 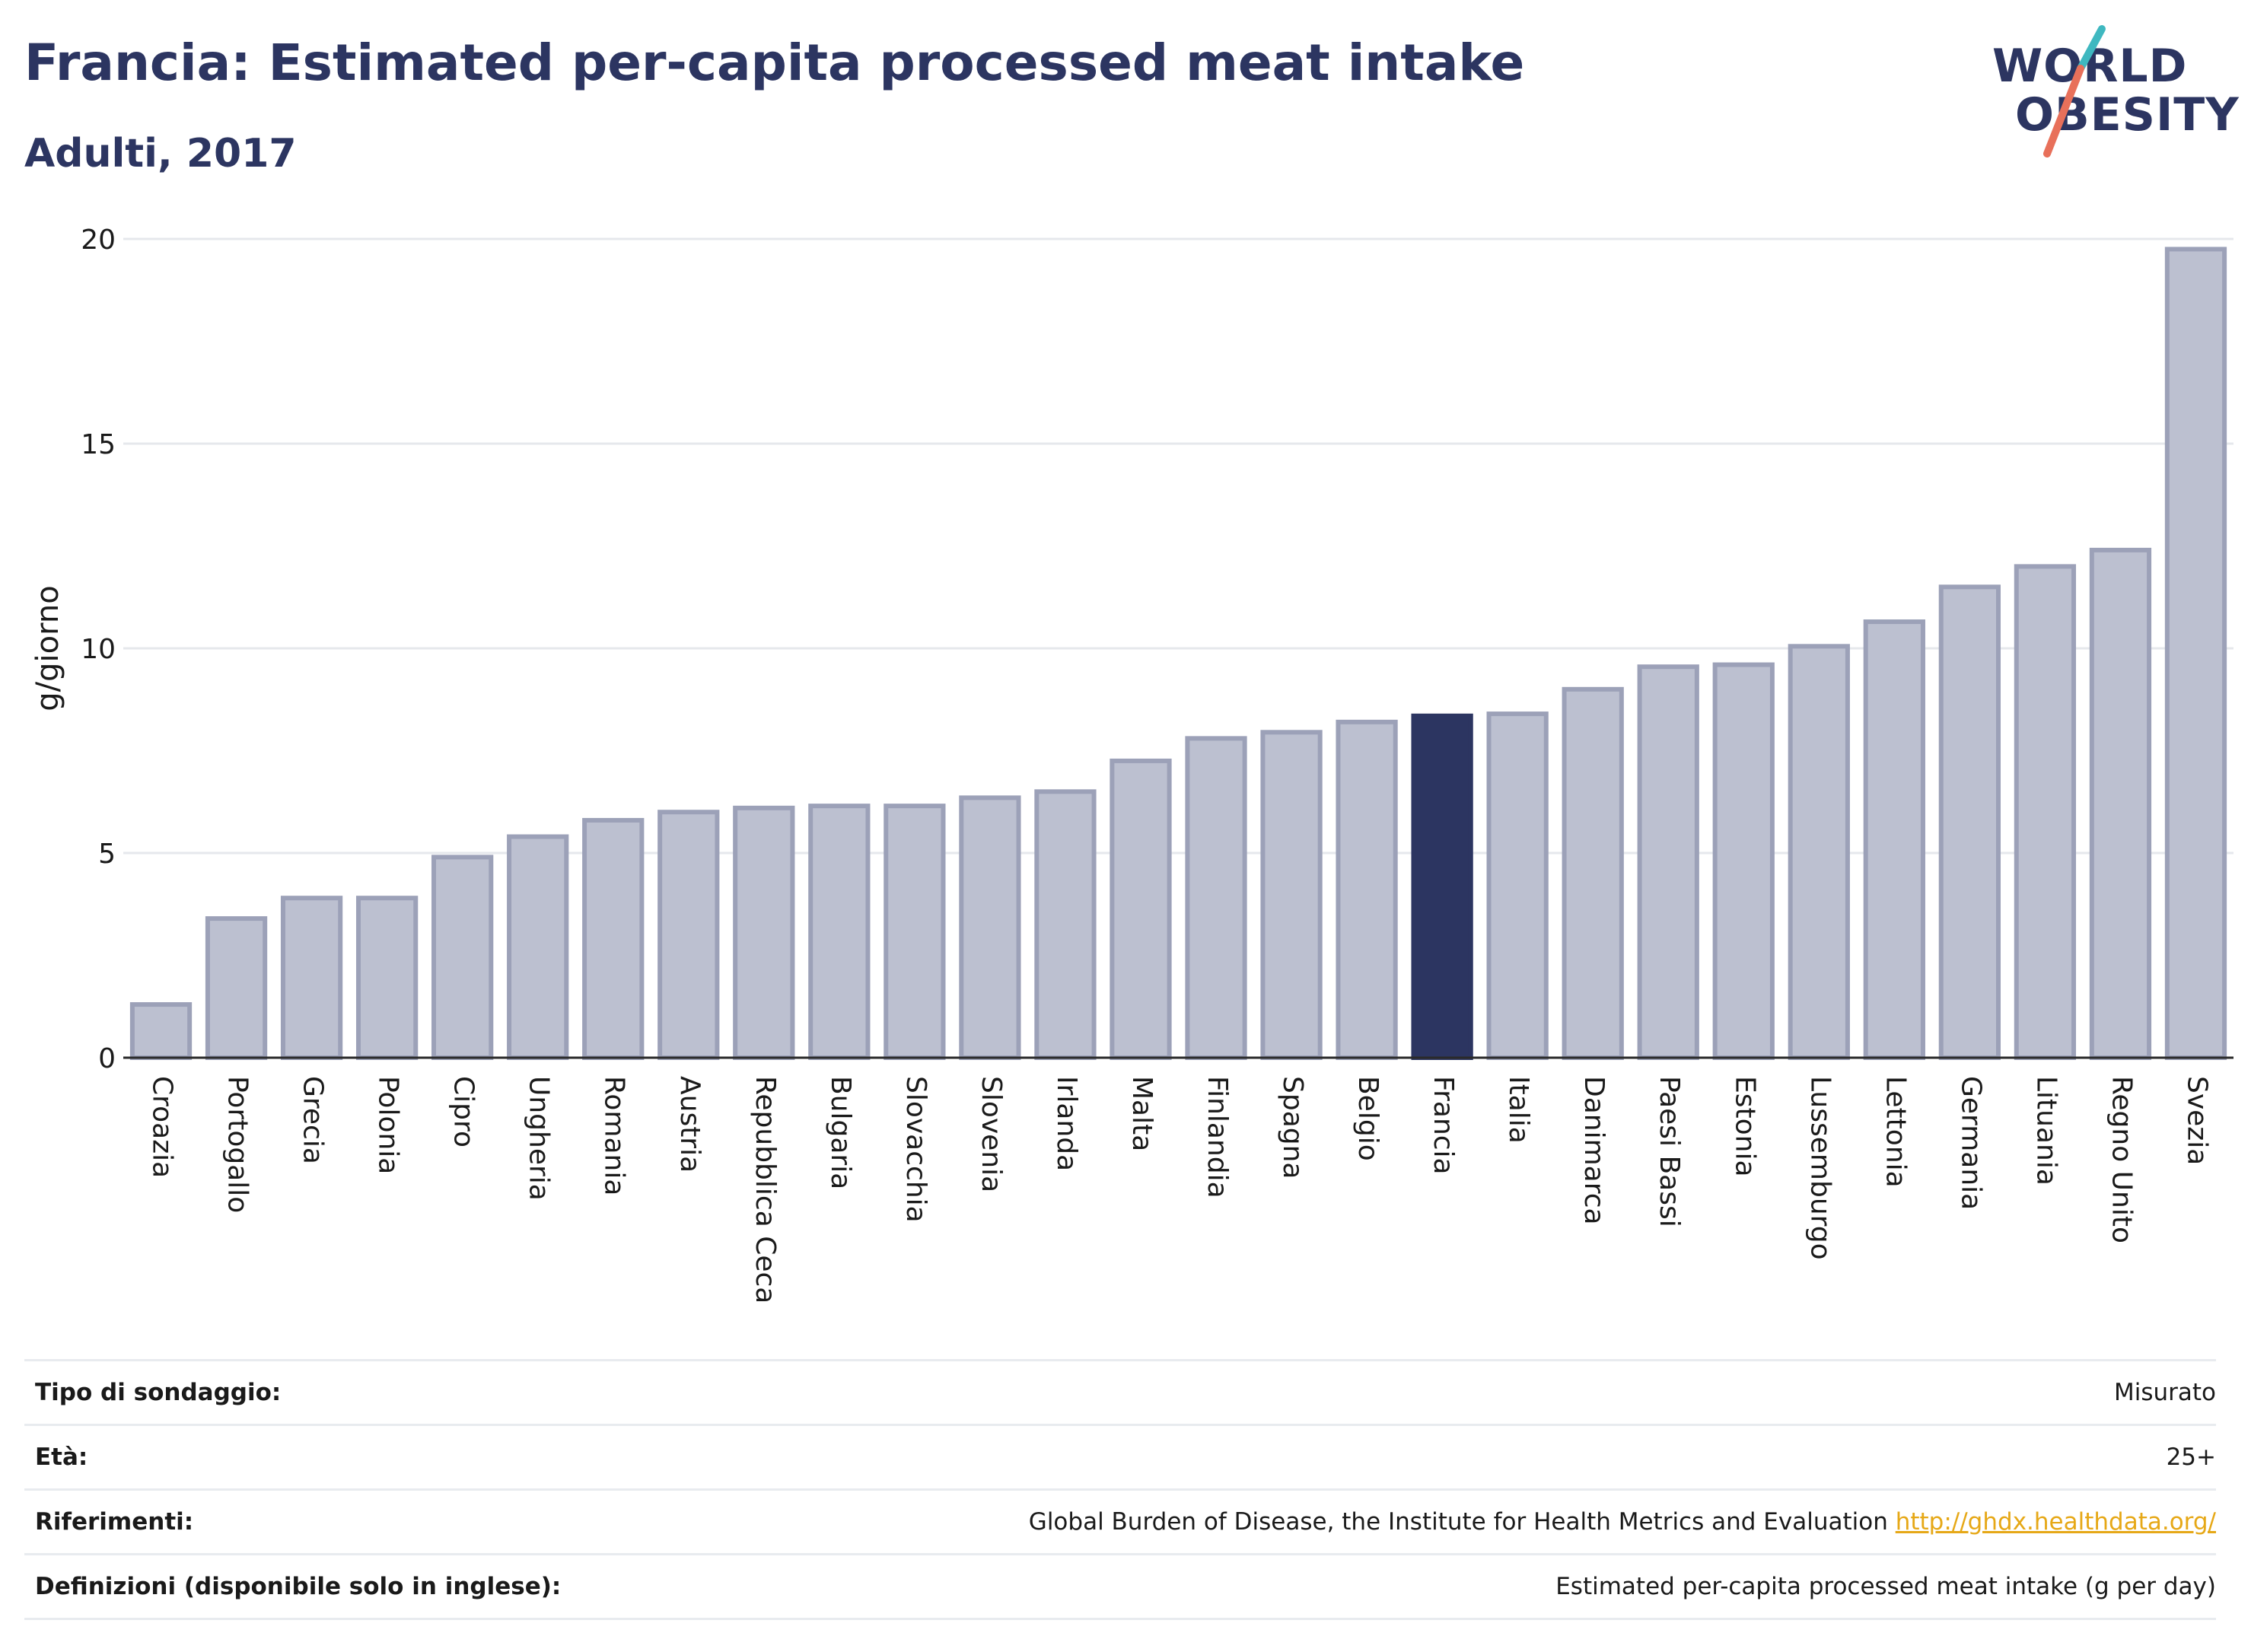 I want to click on x-tick-label: Slovenia, so click(x=991, y=1134).